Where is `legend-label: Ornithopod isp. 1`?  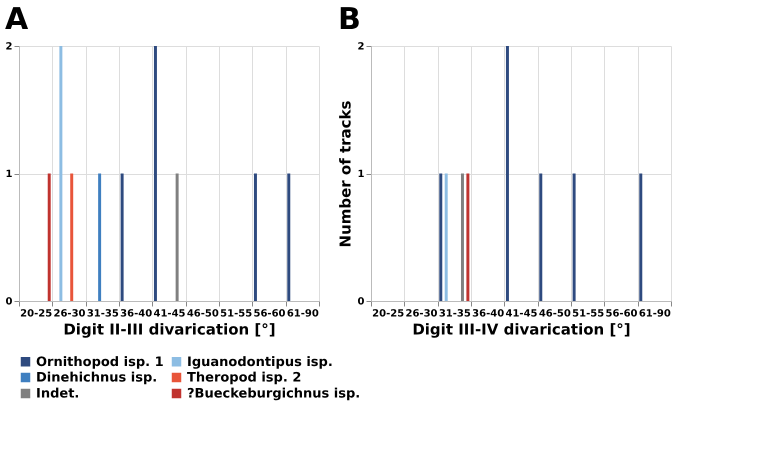
legend-label: Ornithopod isp. 1 is located at coordinates (100, 362).